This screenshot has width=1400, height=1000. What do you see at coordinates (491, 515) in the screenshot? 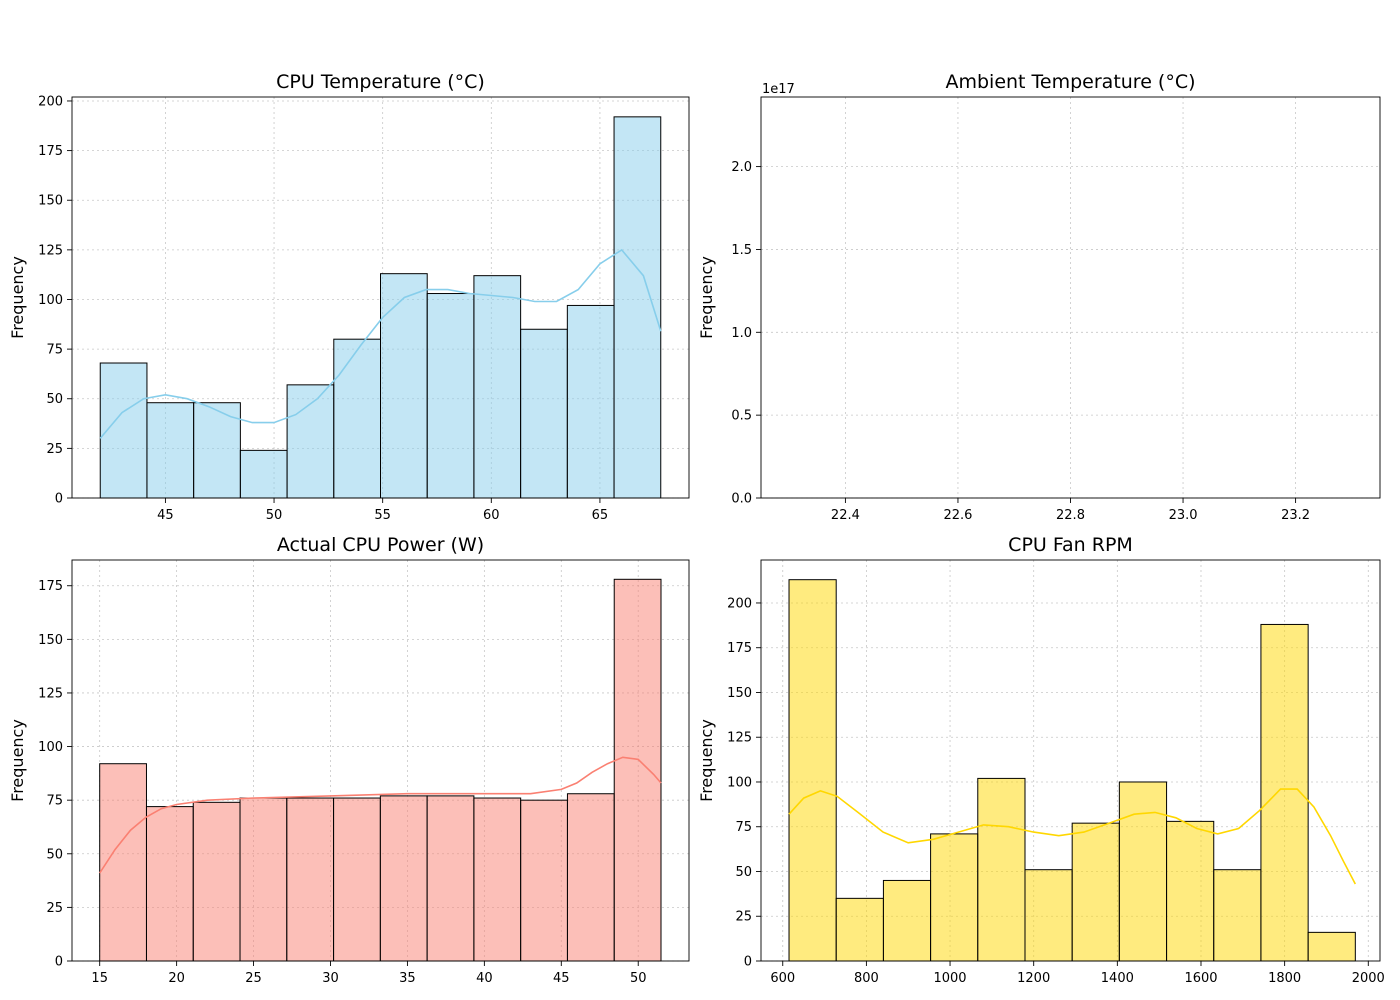
I see `x-tick-label: 60` at bounding box center [491, 515].